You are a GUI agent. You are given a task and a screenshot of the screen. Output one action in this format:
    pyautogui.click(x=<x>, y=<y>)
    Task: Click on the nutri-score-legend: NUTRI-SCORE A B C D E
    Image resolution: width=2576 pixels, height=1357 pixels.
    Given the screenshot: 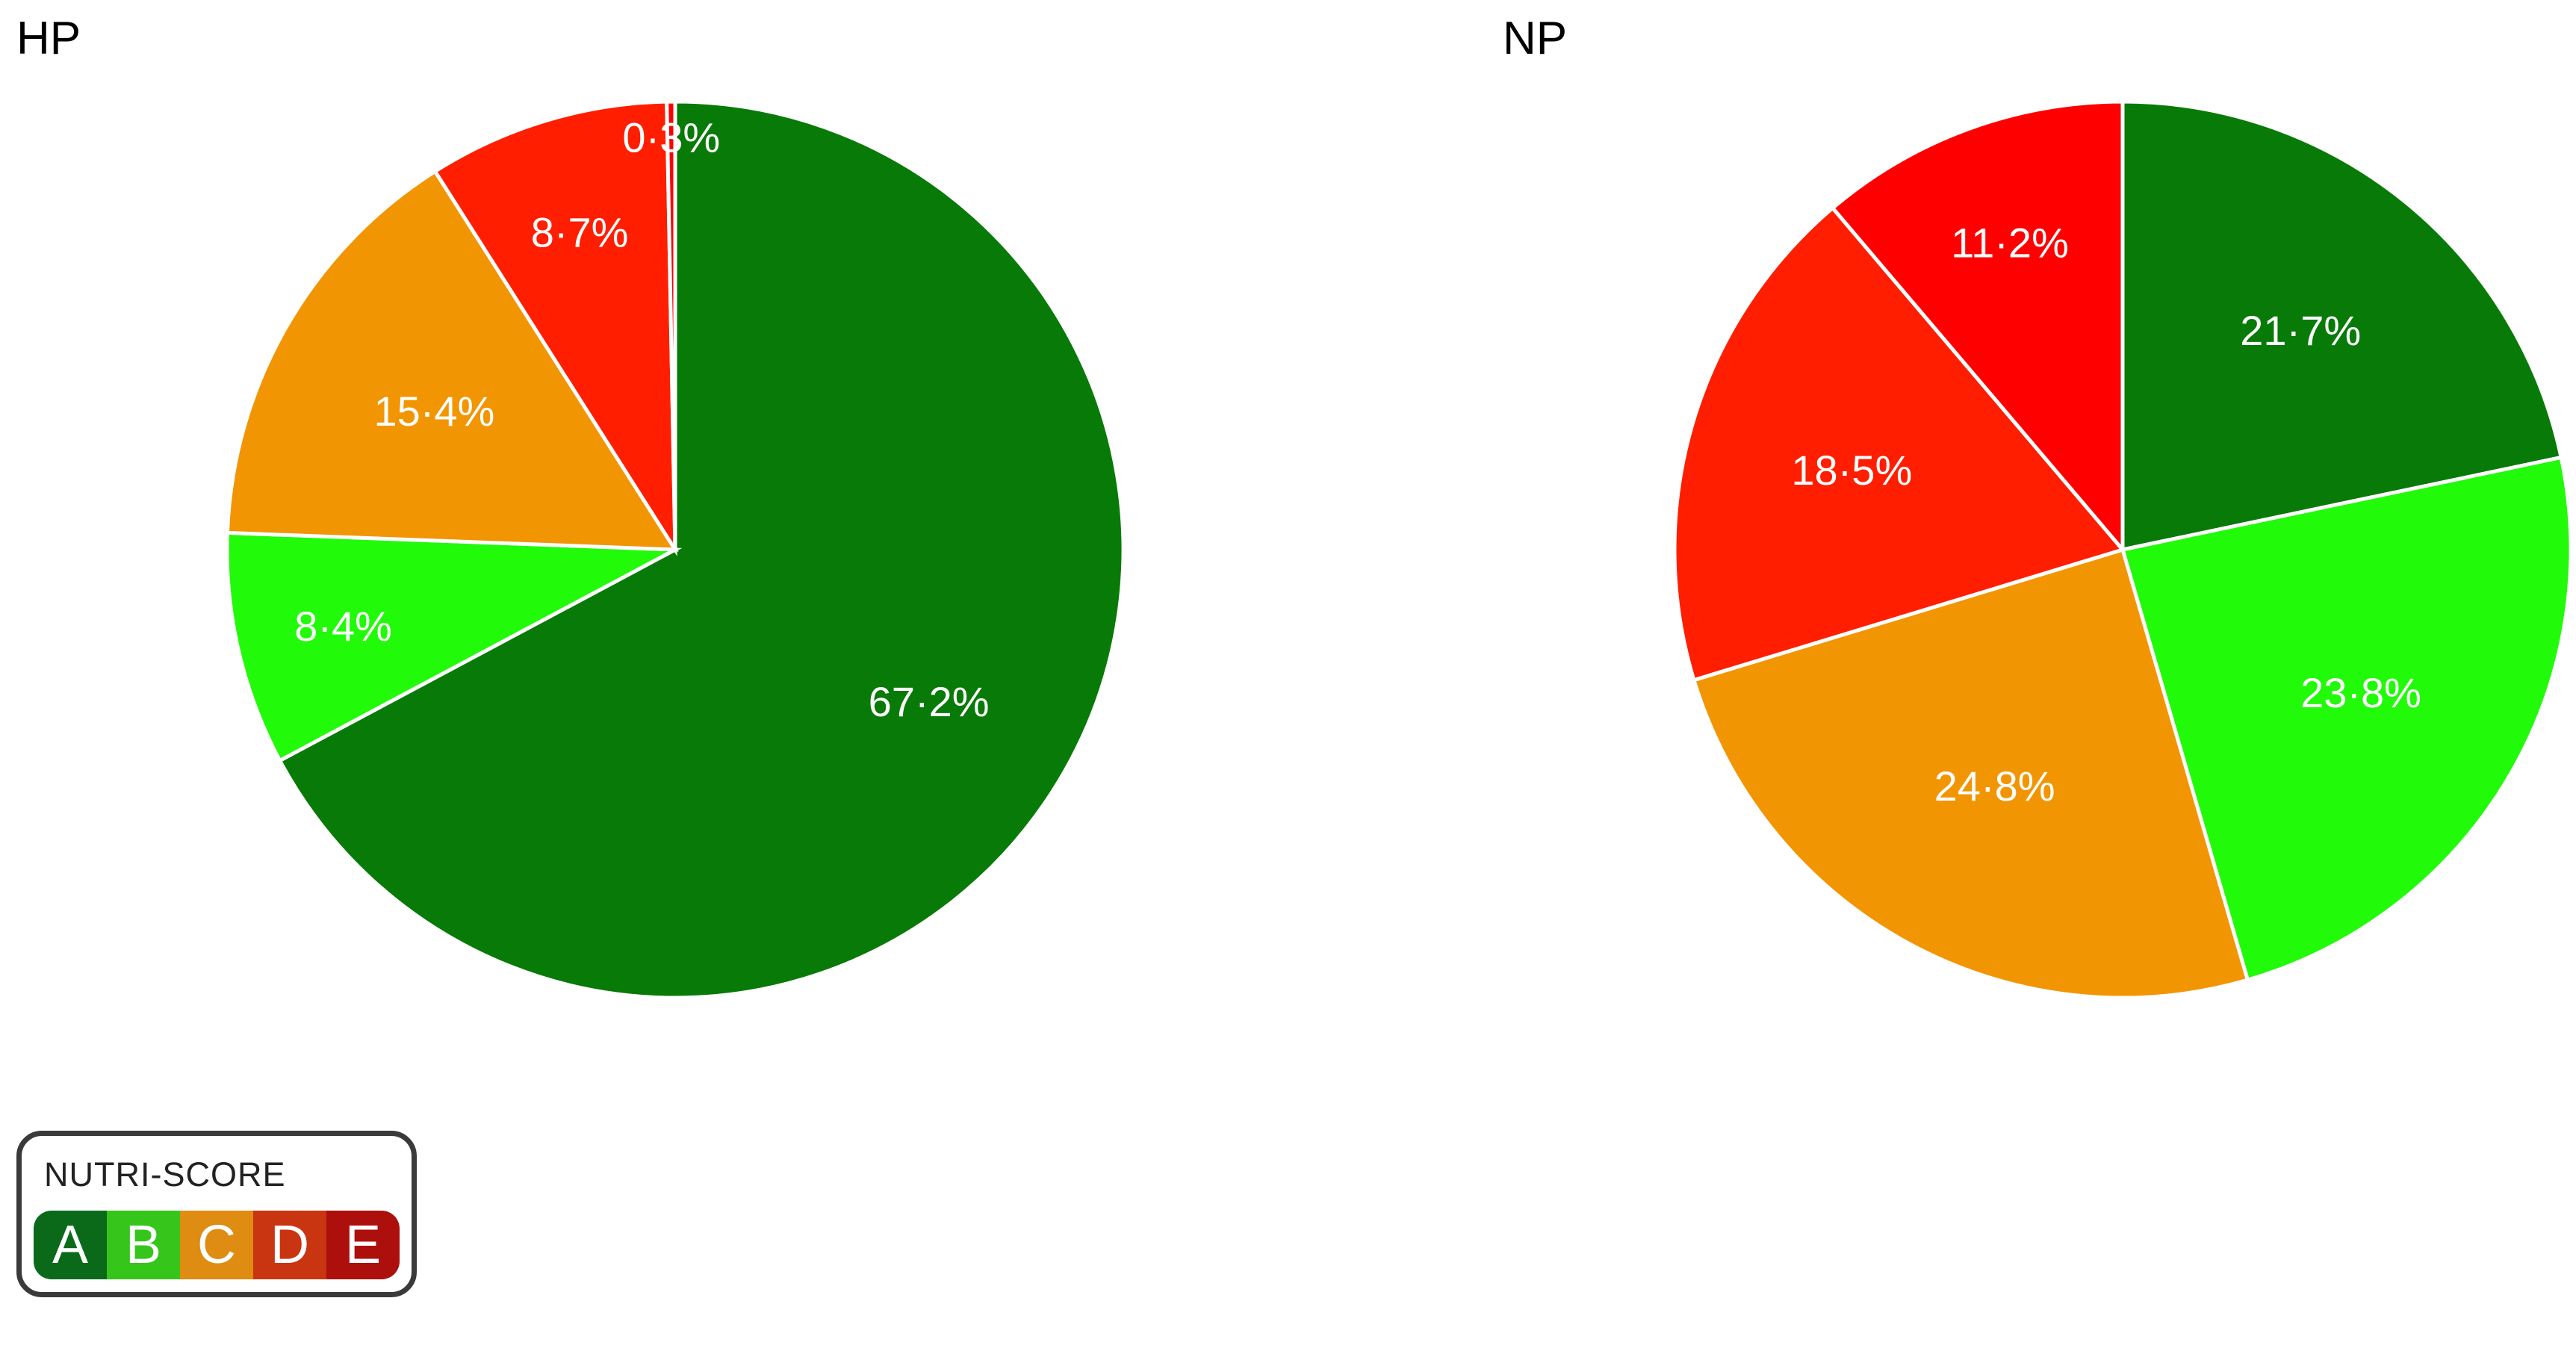 What is the action you would take?
    pyautogui.click(x=217, y=1214)
    